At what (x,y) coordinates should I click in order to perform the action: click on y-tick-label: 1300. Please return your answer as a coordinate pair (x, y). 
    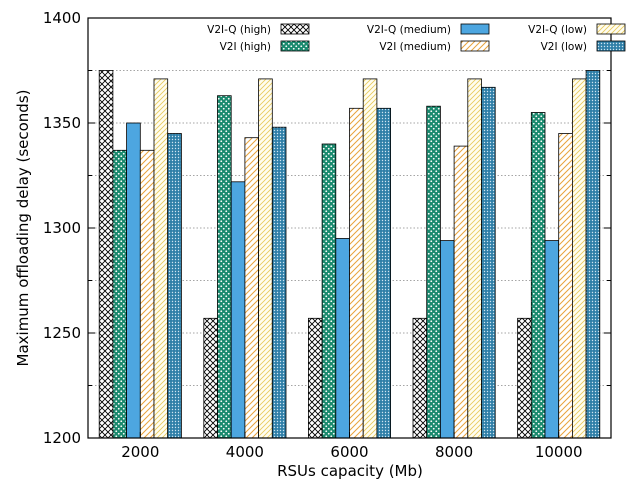
    Looking at the image, I should click on (62, 228).